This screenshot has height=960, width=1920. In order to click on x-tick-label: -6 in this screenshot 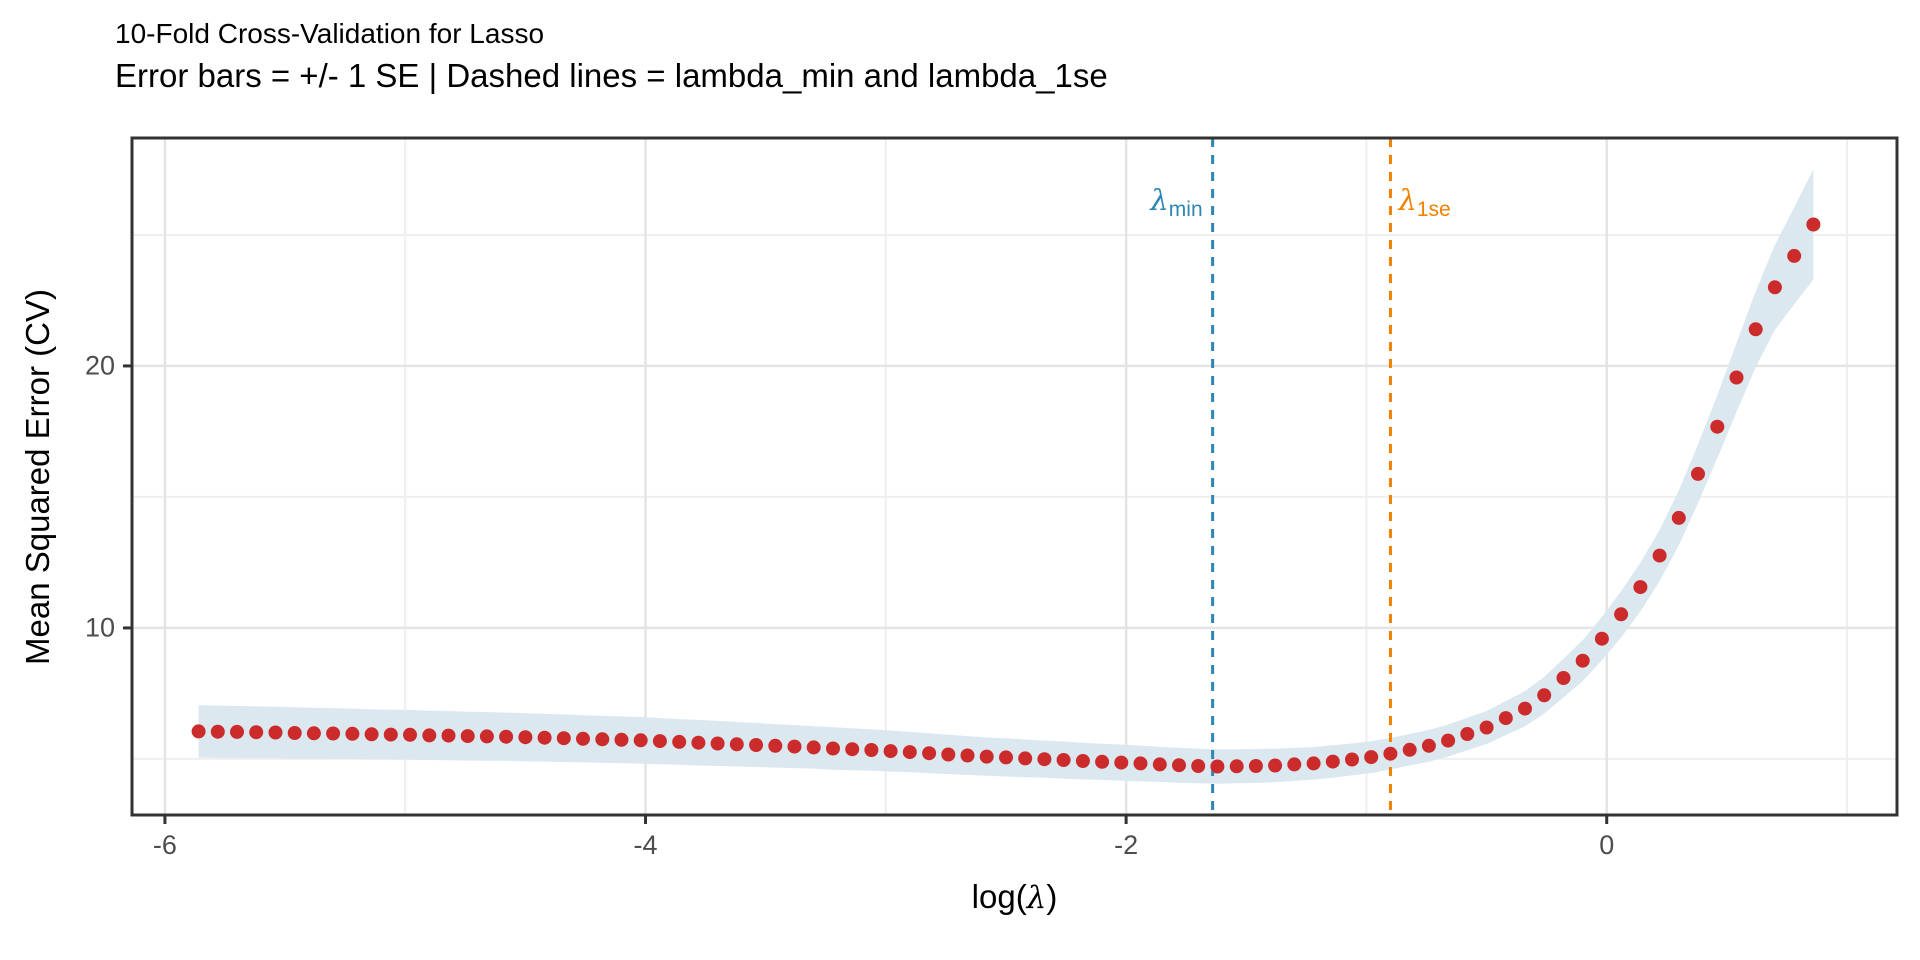, I will do `click(164, 845)`.